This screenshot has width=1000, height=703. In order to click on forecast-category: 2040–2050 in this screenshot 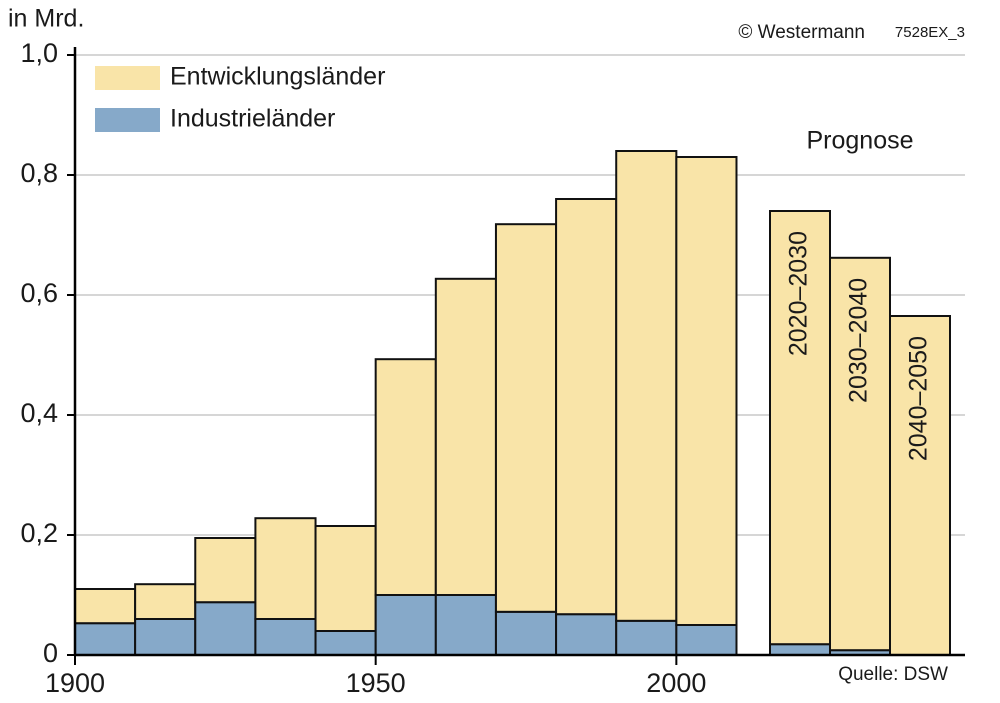, I will do `click(919, 398)`.